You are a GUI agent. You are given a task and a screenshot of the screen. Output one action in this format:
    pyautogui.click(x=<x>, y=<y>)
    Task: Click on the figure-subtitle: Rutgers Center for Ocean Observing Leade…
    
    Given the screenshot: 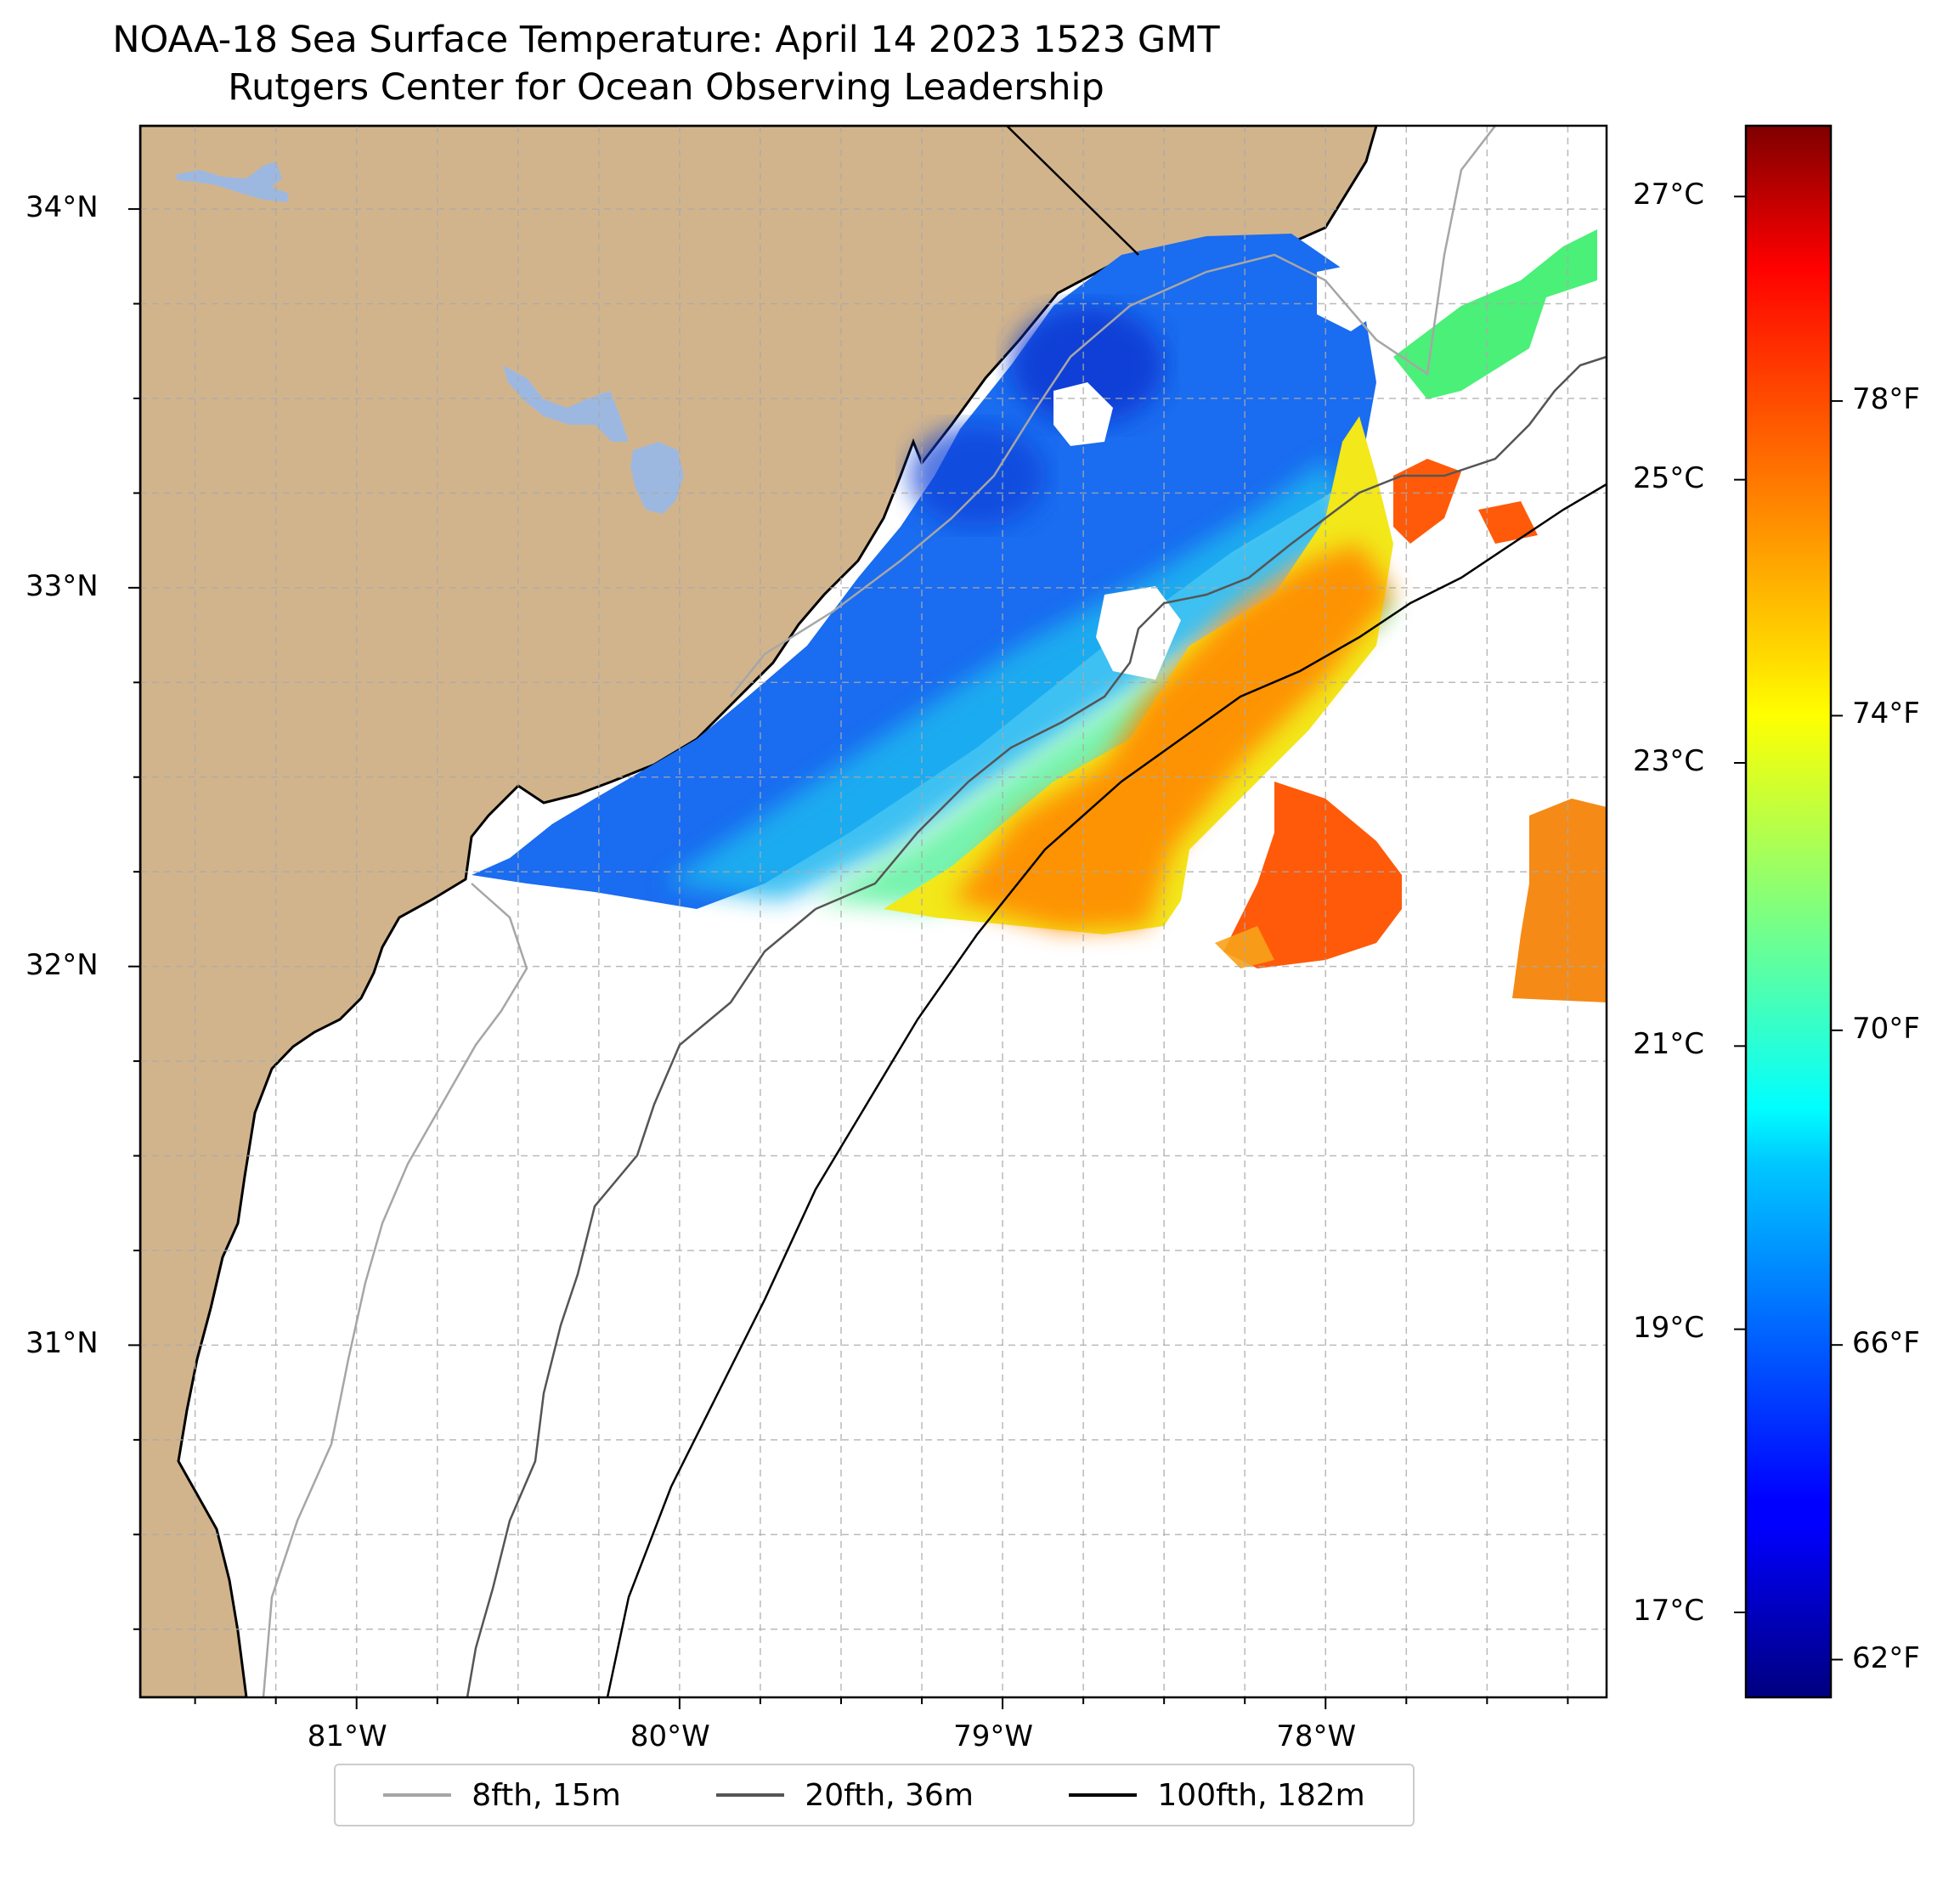 What is the action you would take?
    pyautogui.click(x=666, y=88)
    